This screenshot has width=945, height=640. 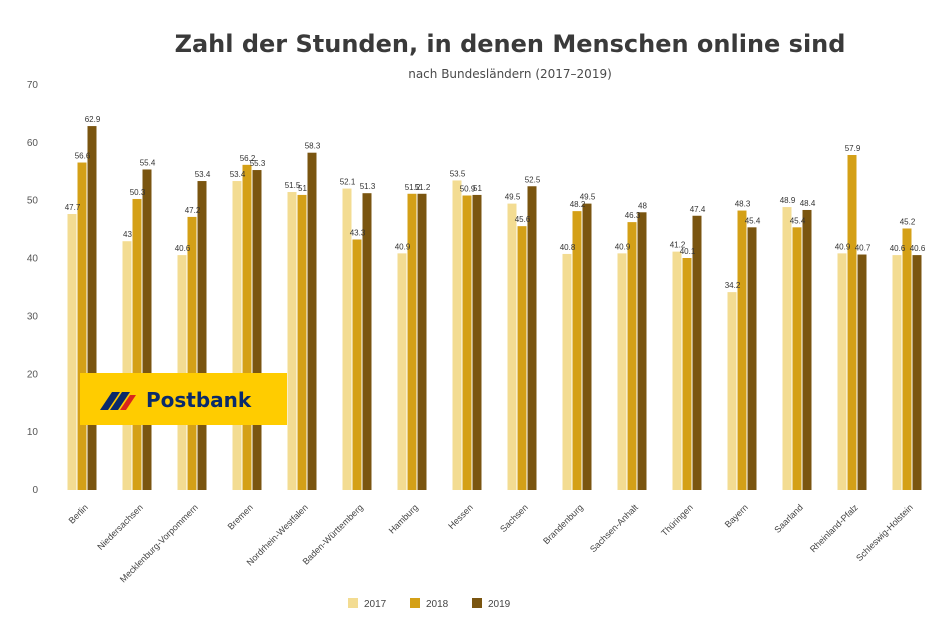 What do you see at coordinates (93, 119) in the screenshot?
I see `data-label: 62.9` at bounding box center [93, 119].